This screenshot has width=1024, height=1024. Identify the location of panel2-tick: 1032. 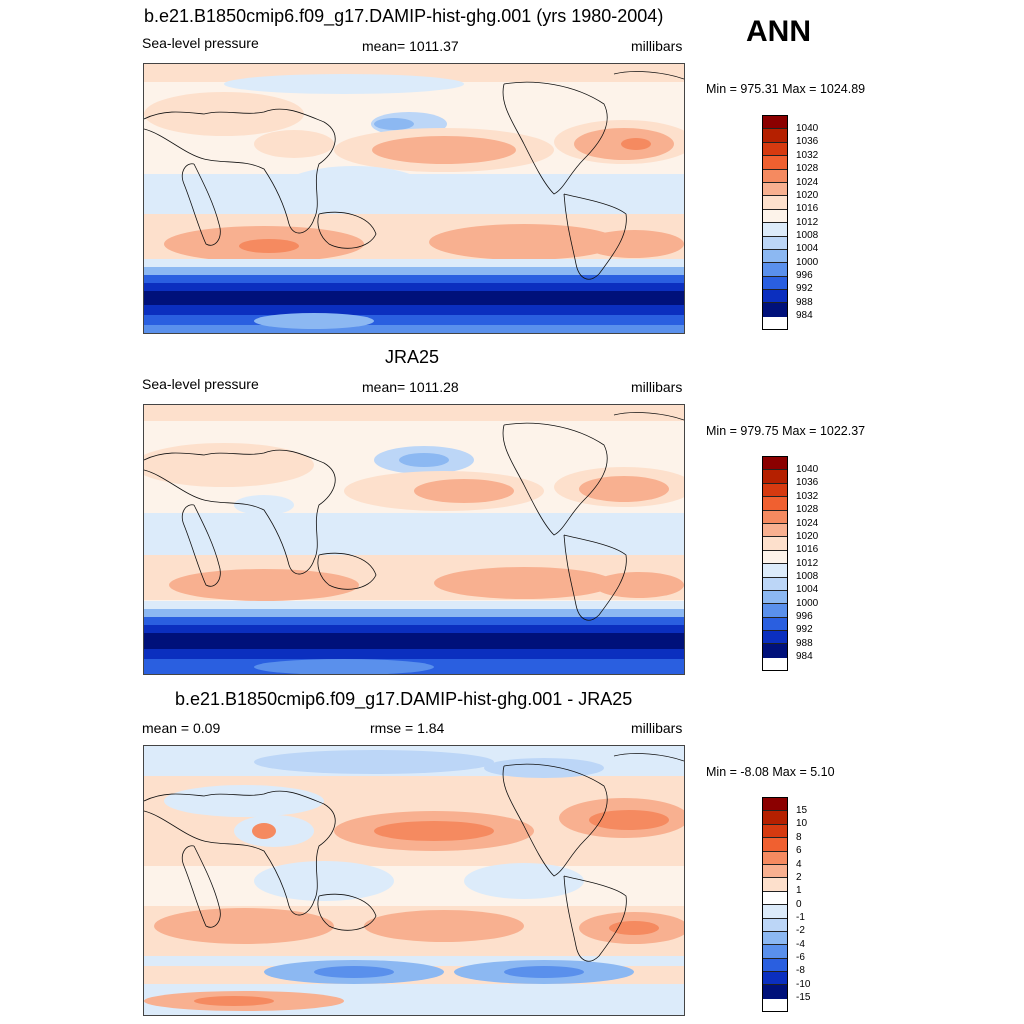
(807, 496).